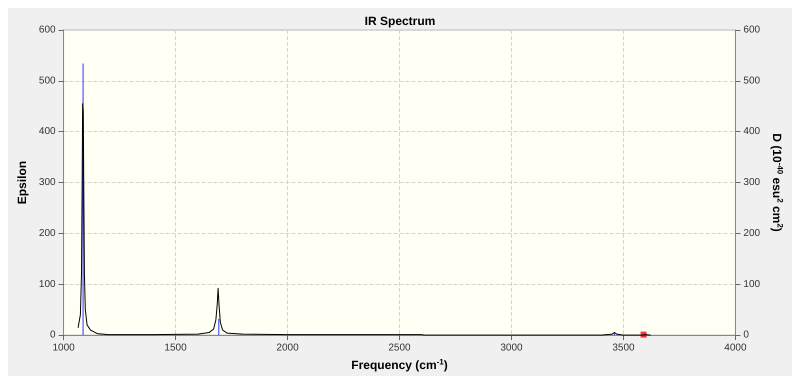 This screenshot has height=384, width=800. What do you see at coordinates (64, 348) in the screenshot?
I see `x-tick-label: 1000` at bounding box center [64, 348].